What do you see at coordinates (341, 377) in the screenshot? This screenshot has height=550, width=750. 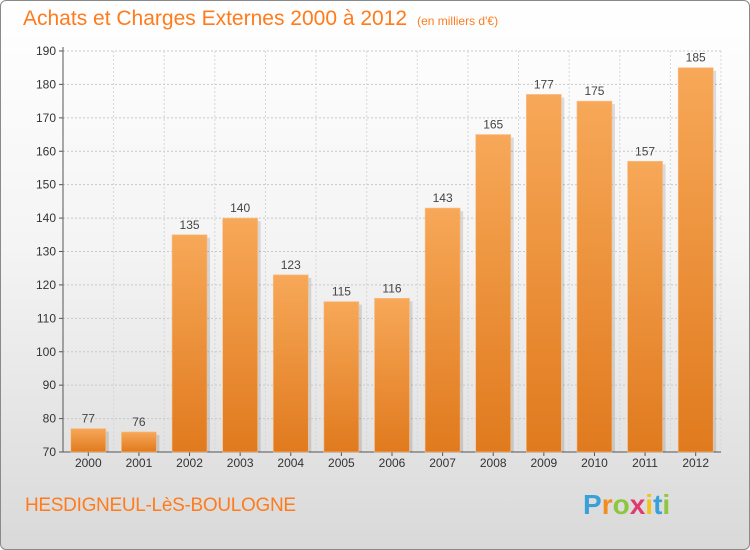 I see `bar-2005` at bounding box center [341, 377].